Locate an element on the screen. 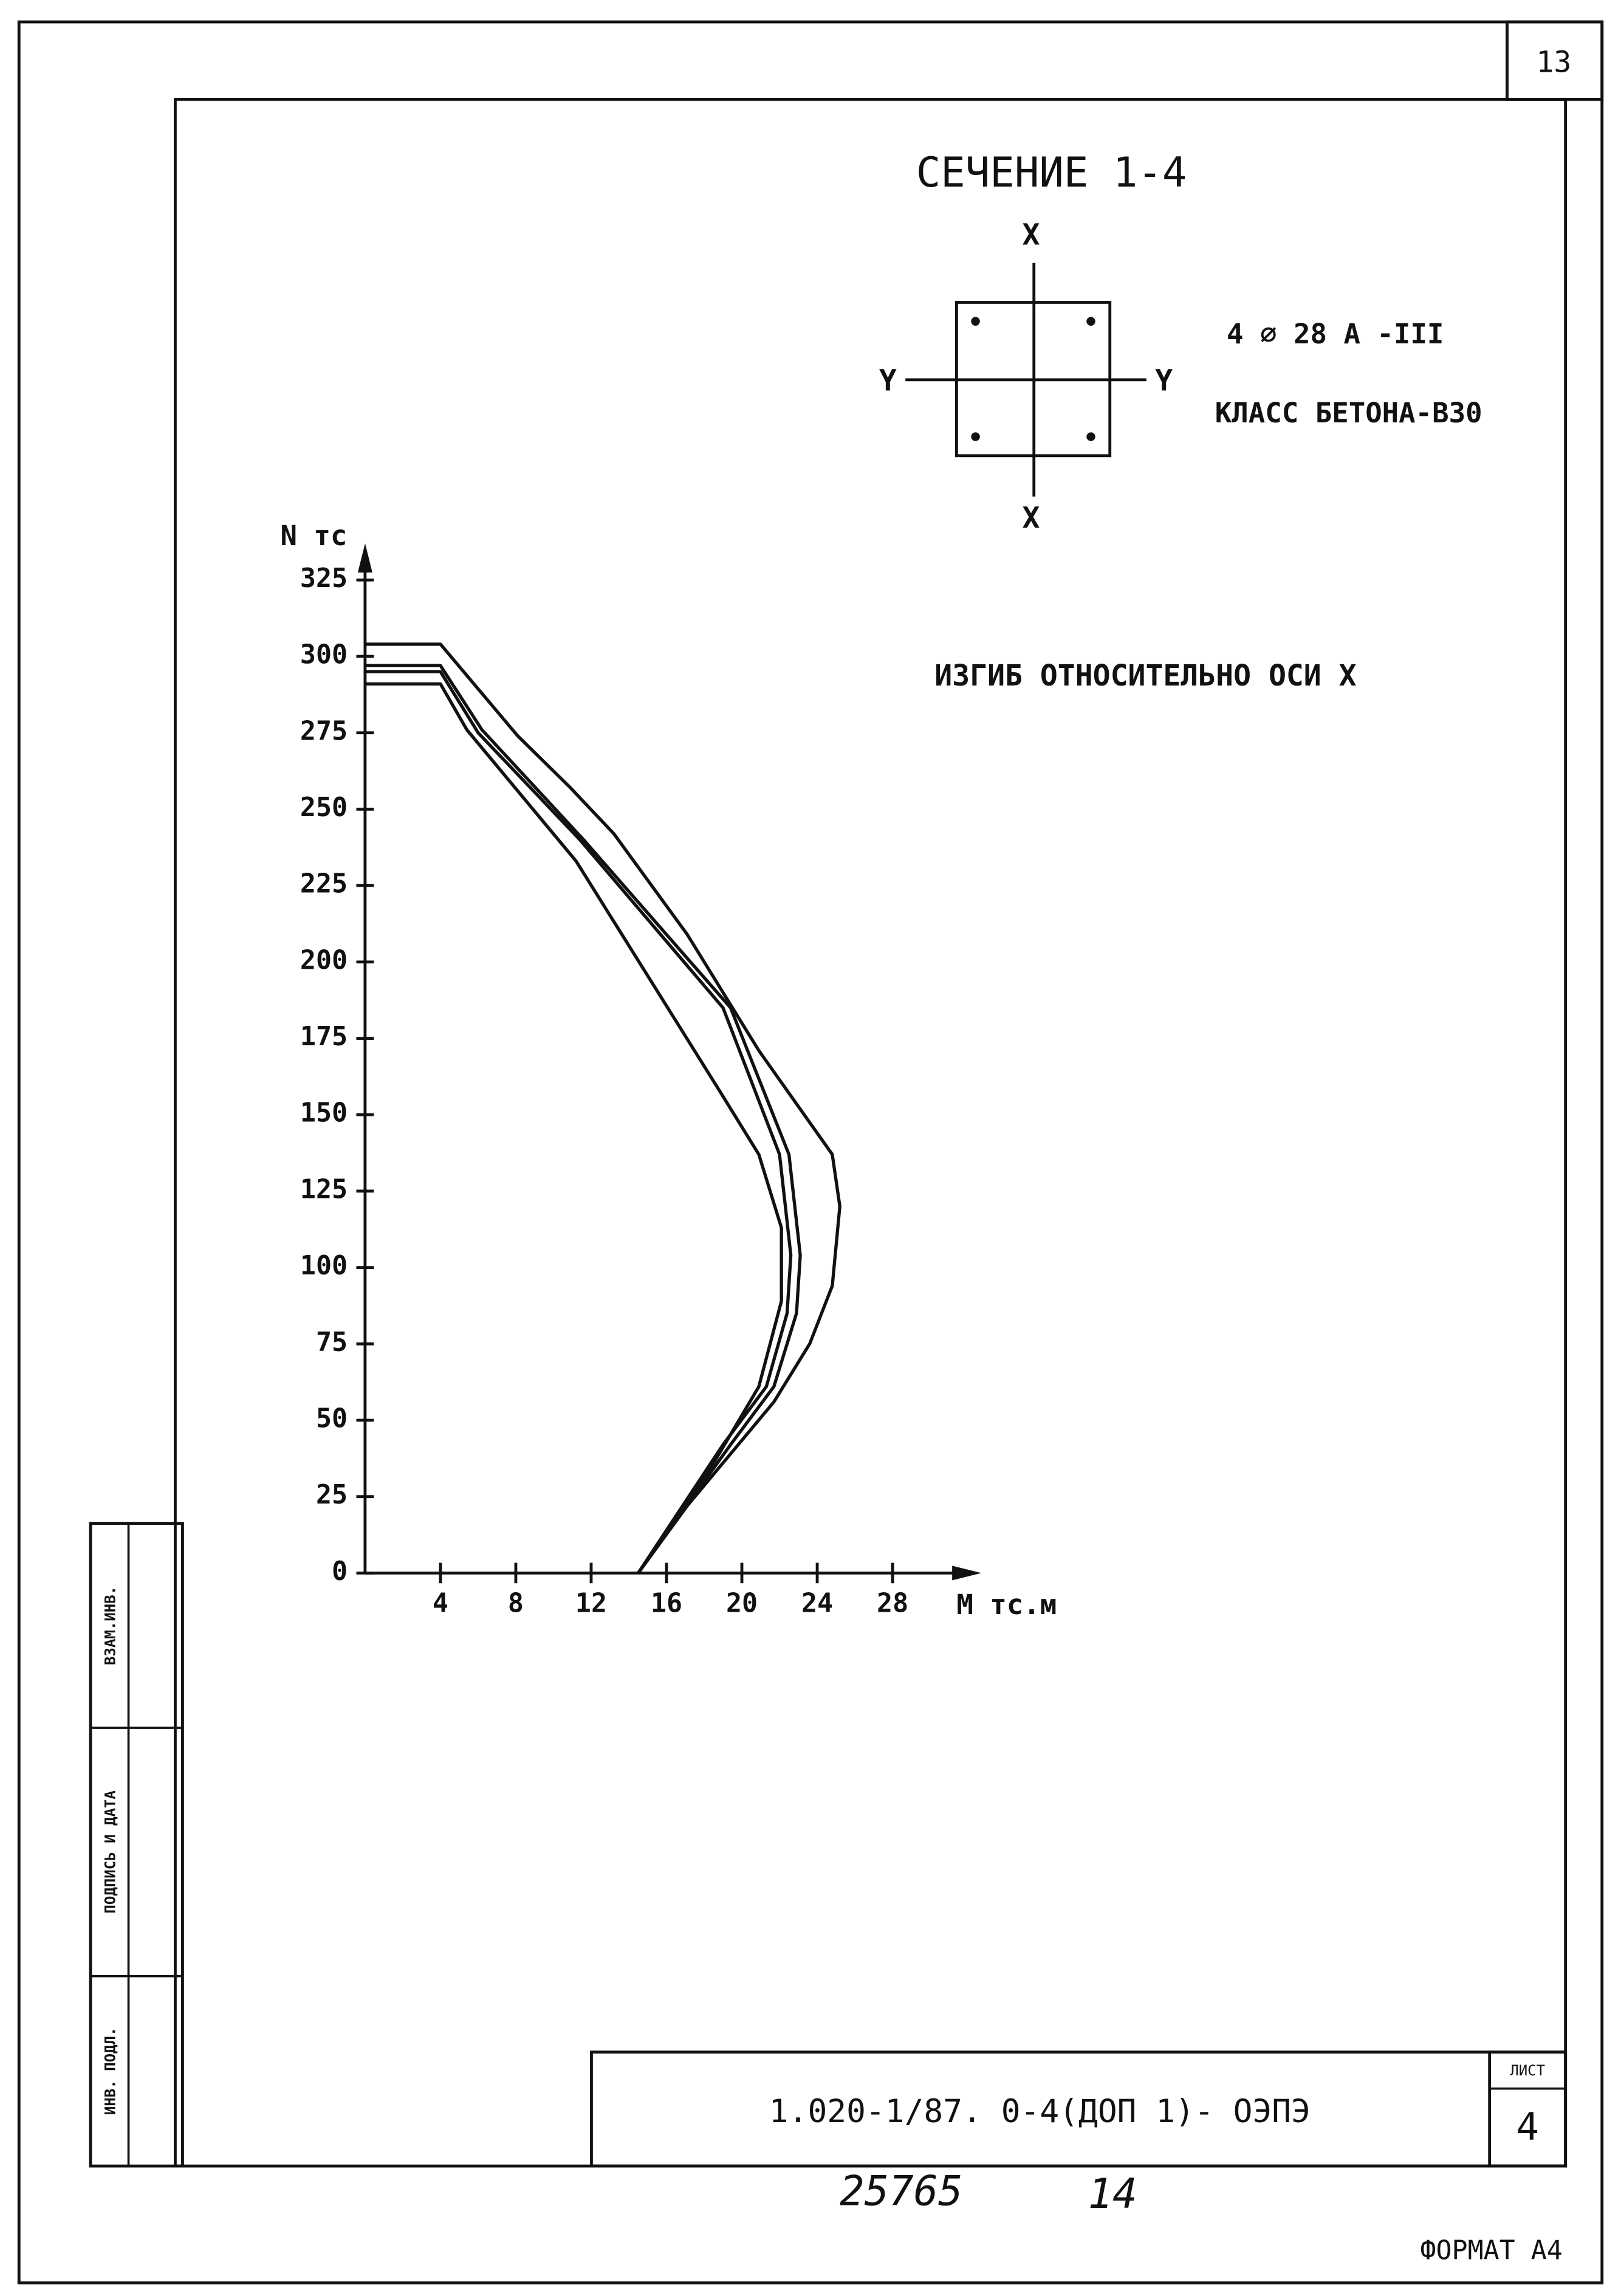 This screenshot has height=2296, width=1621. x-axis-label: M тс.м is located at coordinates (1007, 1605).